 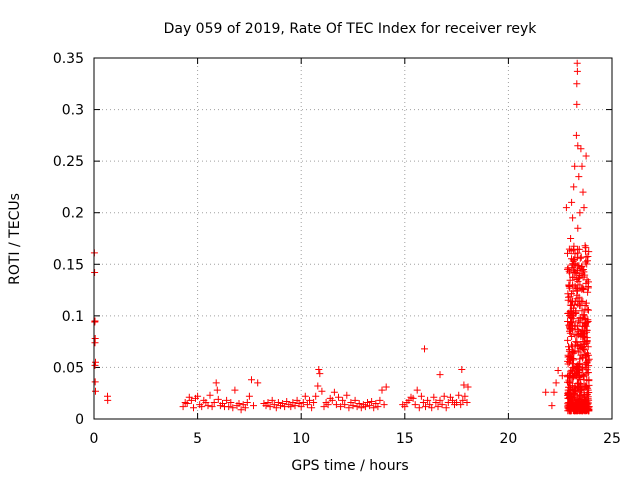 I want to click on x-tick-label: 0, so click(x=94, y=439).